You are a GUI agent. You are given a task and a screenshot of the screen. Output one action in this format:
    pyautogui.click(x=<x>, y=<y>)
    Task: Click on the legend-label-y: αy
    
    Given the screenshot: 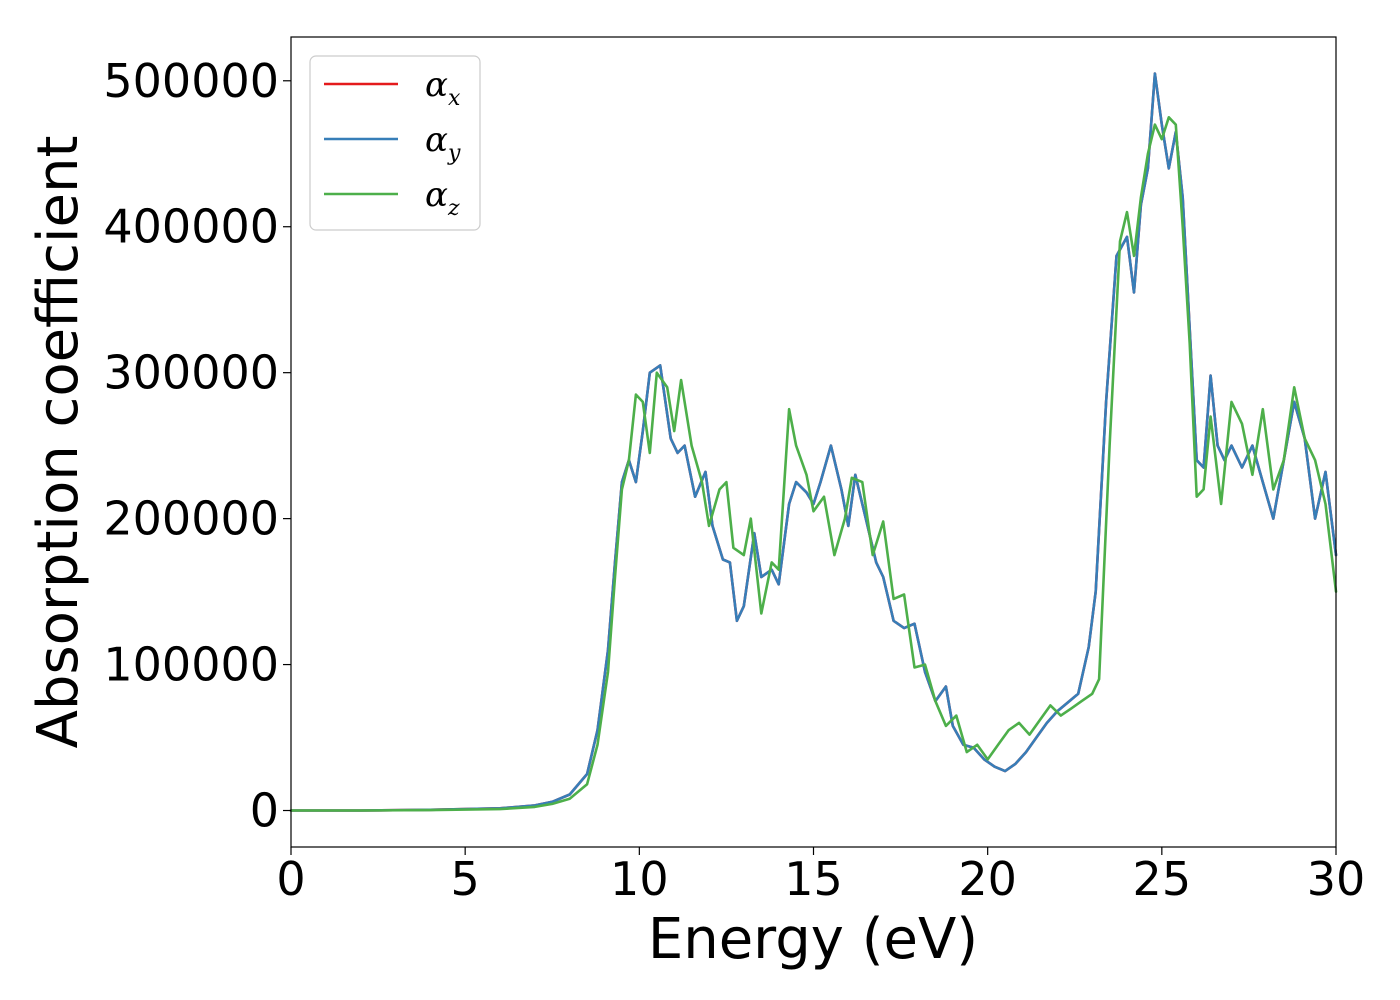 What is the action you would take?
    pyautogui.click(x=443, y=143)
    